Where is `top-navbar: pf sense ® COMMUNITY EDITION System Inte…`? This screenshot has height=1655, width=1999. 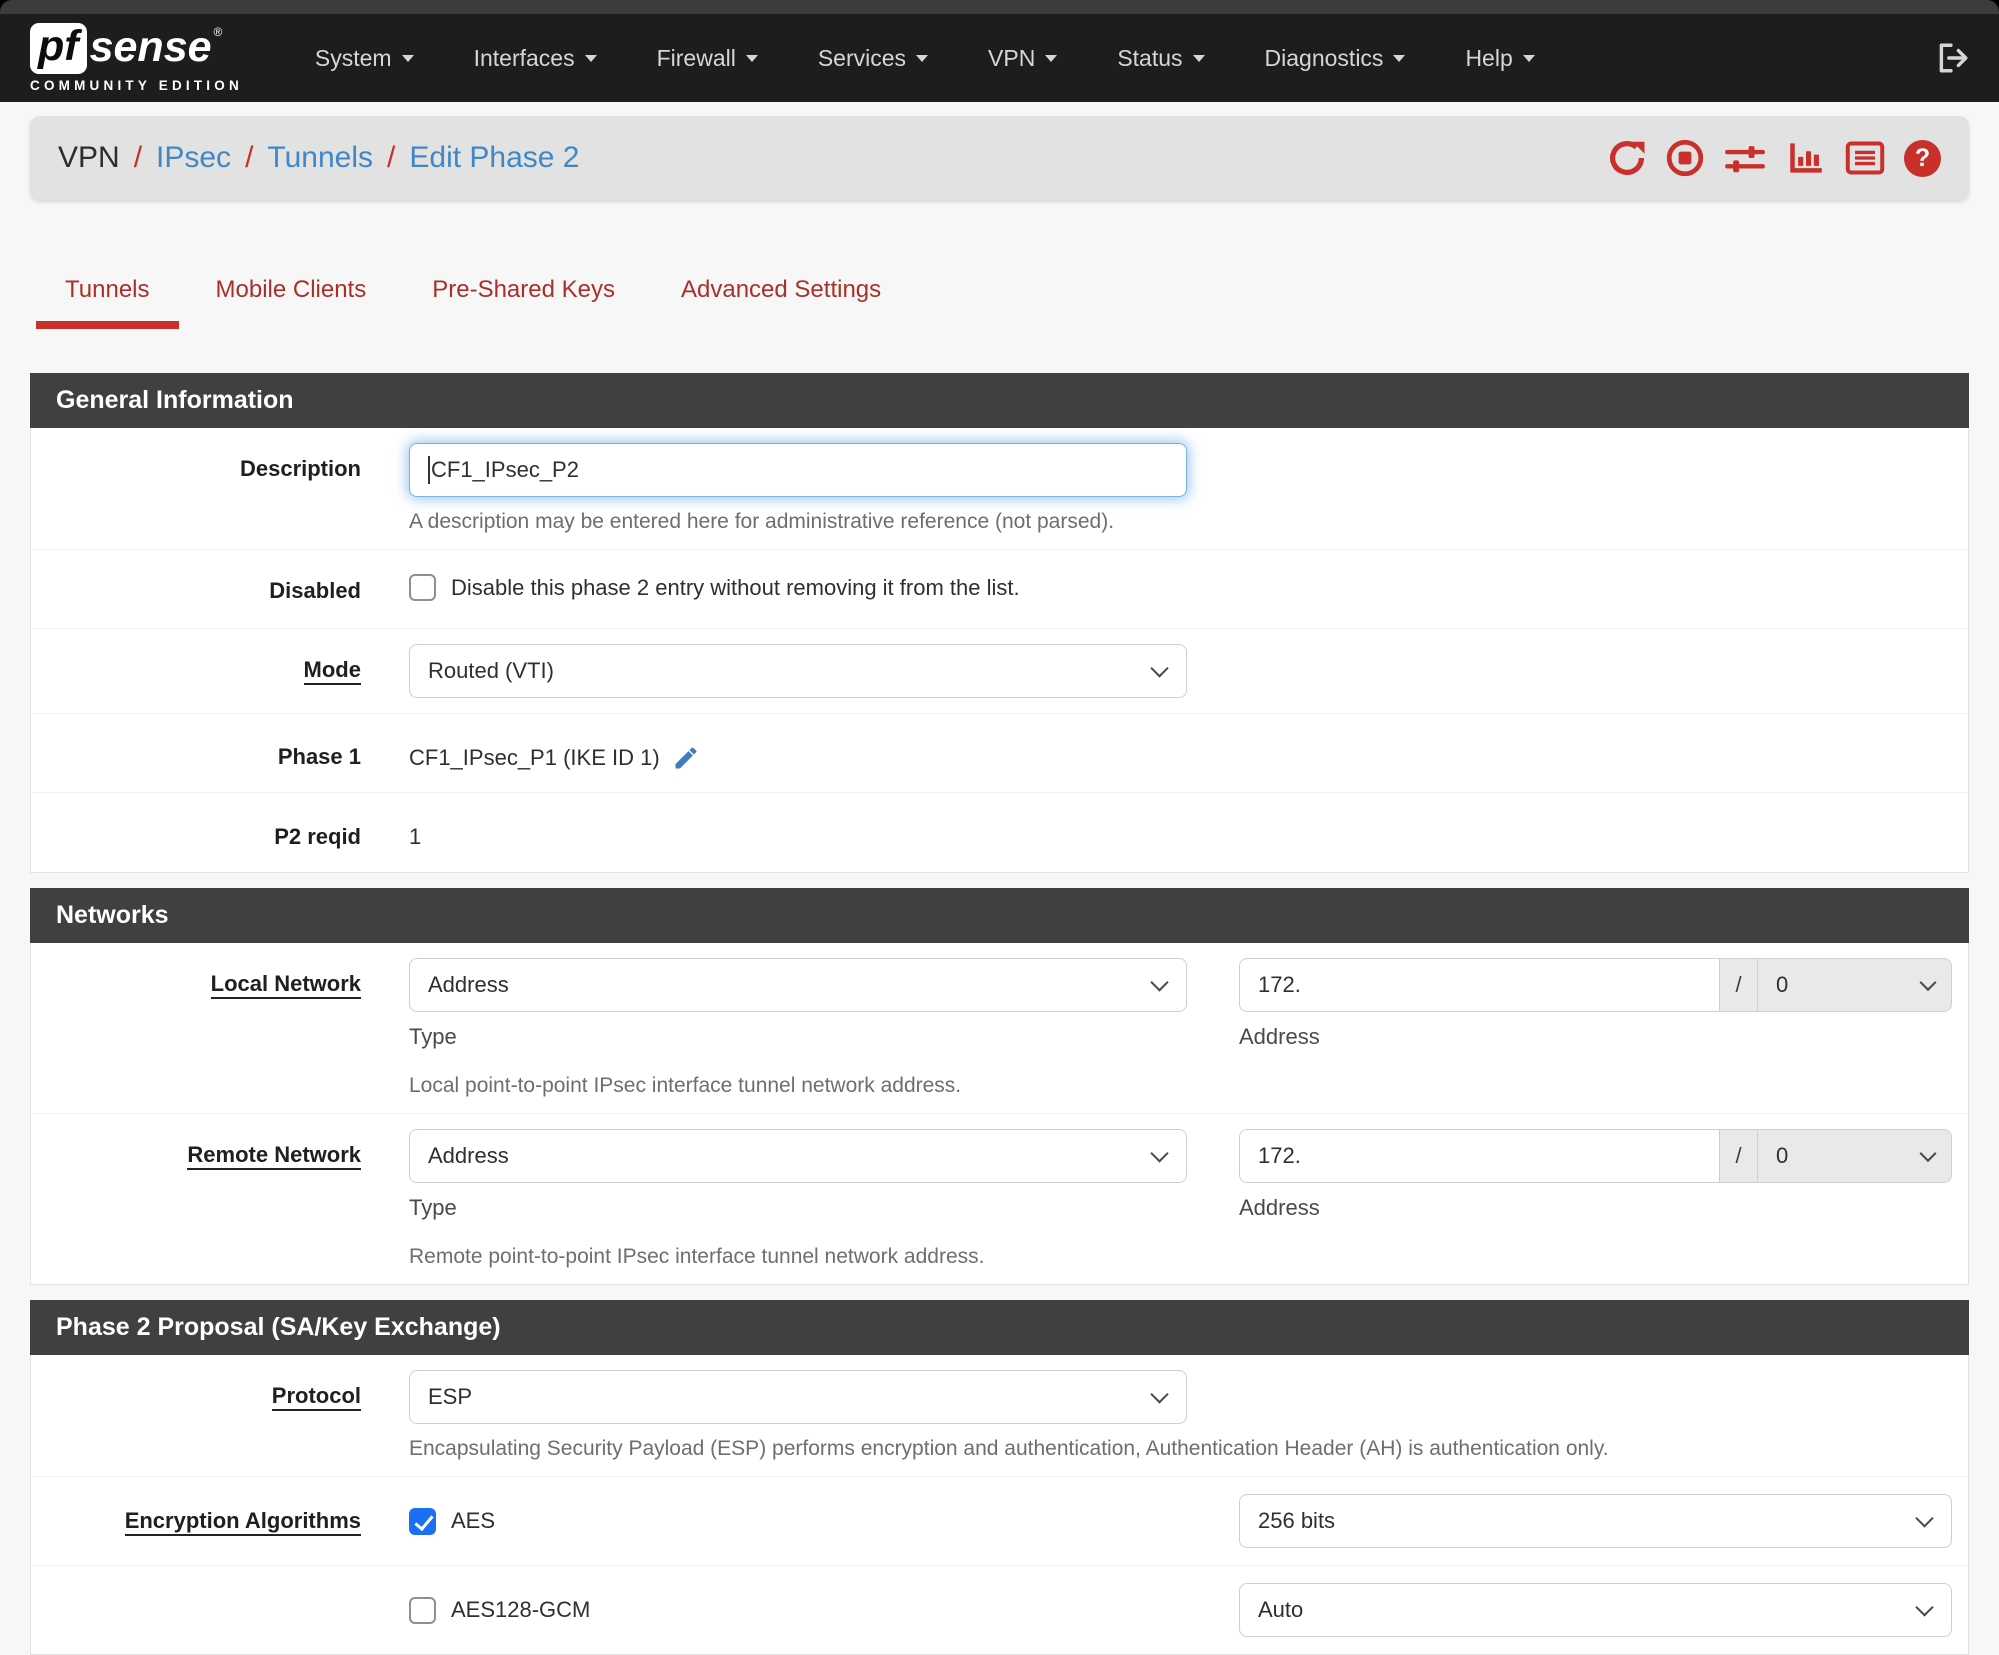 top-navbar: pf sense ® COMMUNITY EDITION System Inte… is located at coordinates (999, 58).